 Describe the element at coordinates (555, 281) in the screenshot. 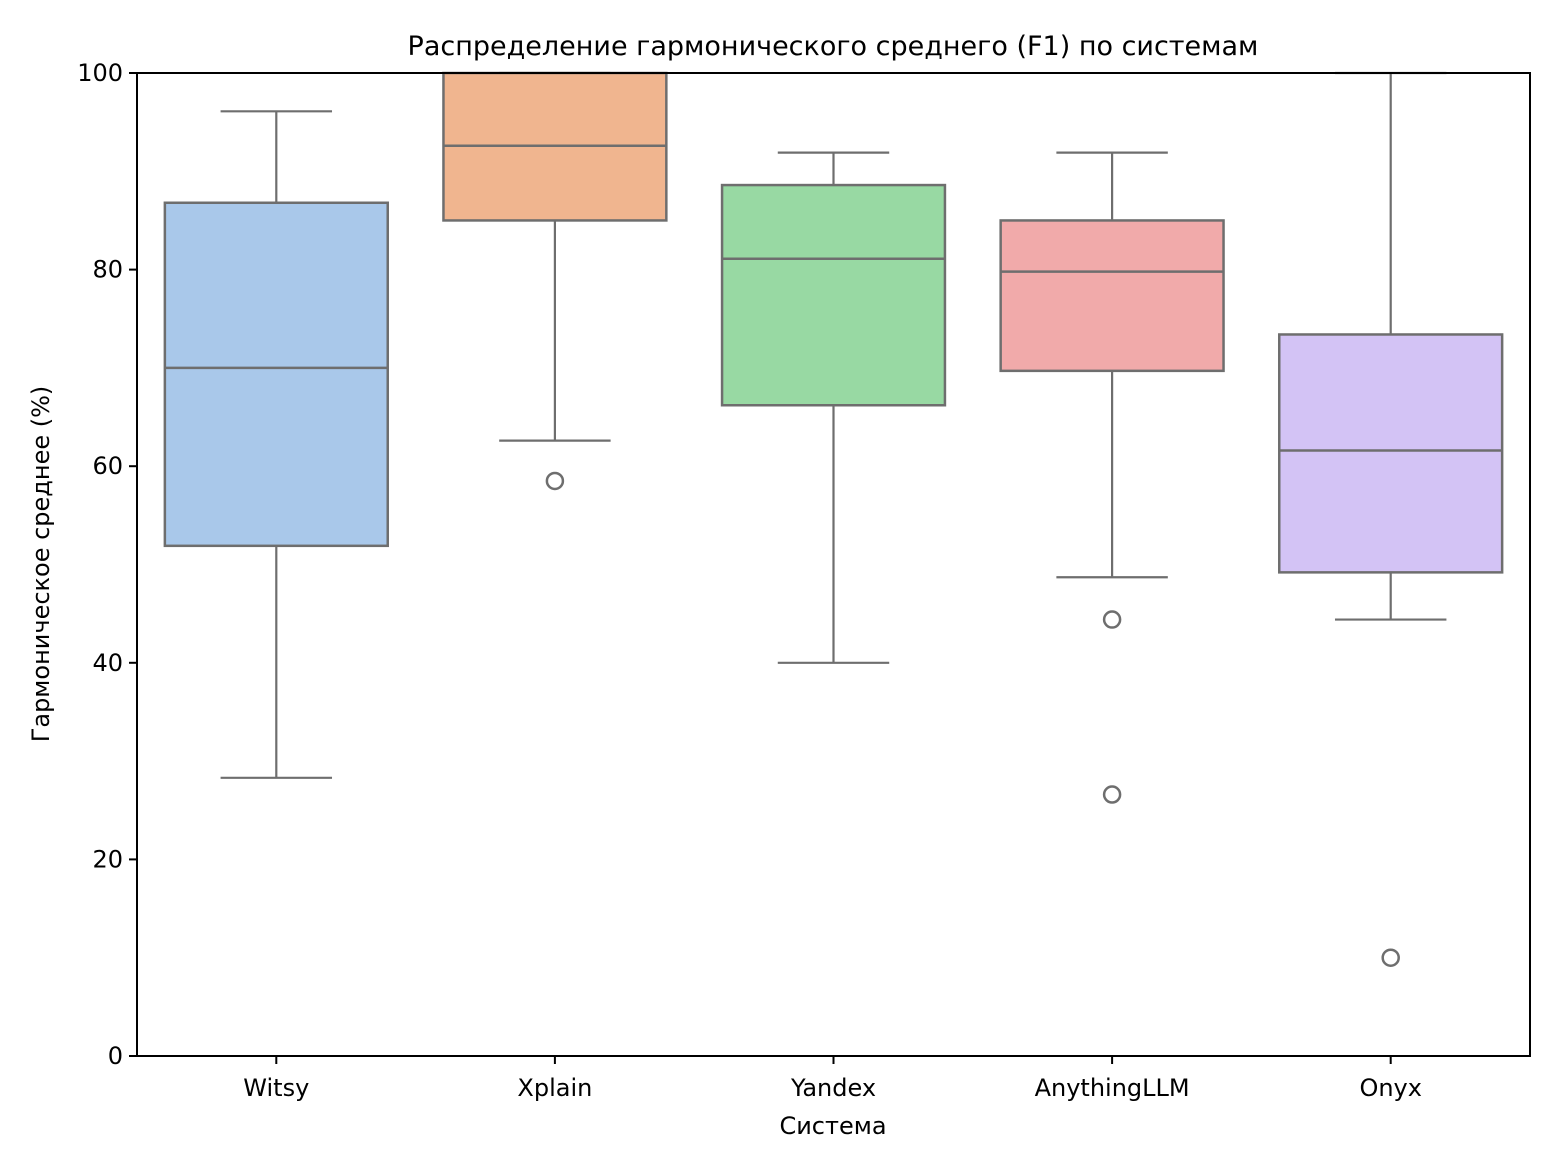

I see `box-xplain` at that location.